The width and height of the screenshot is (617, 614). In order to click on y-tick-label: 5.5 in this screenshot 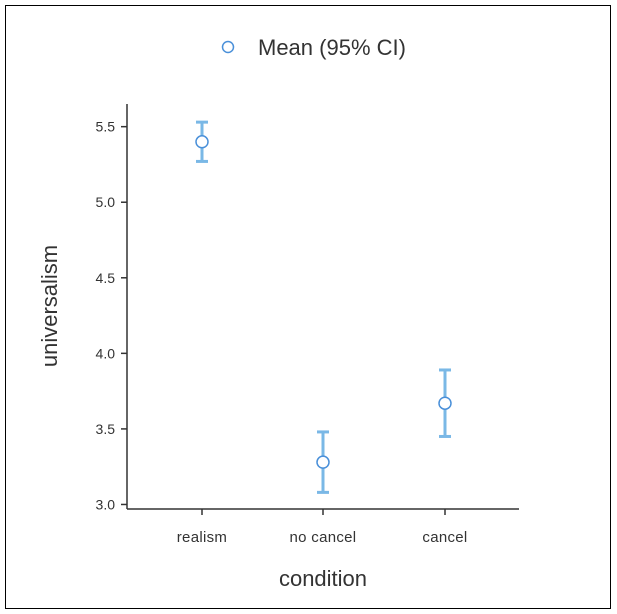, I will do `click(106, 127)`.